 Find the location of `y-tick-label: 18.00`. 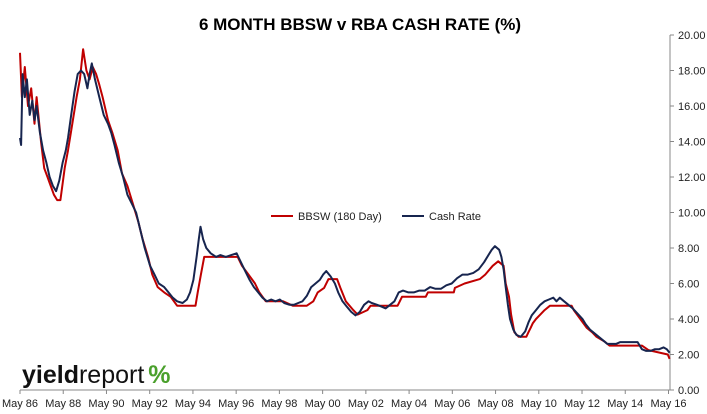

y-tick-label: 18.00 is located at coordinates (692, 72).